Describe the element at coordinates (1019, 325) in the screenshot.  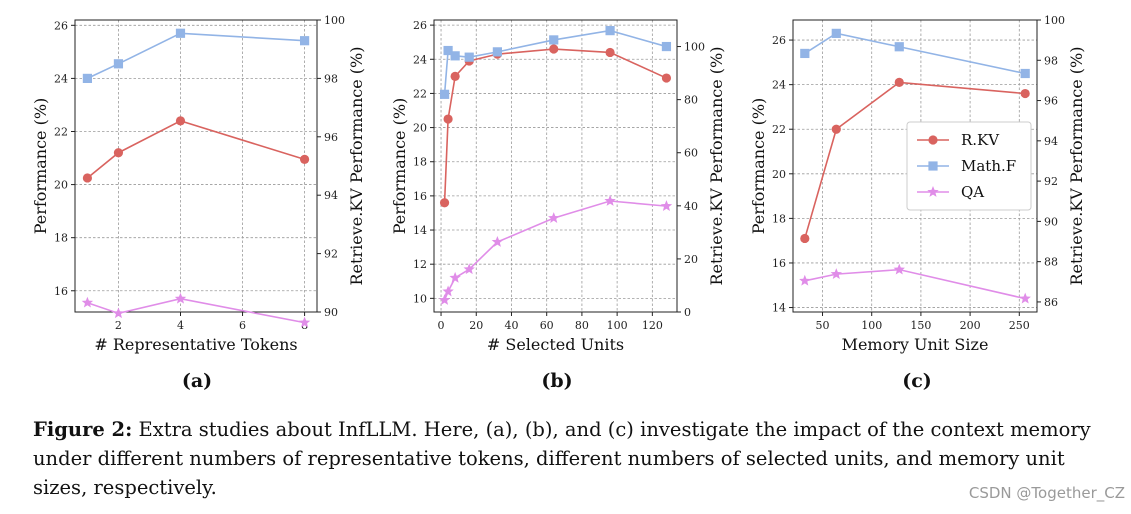
I see `x-tick-label: 250` at that location.